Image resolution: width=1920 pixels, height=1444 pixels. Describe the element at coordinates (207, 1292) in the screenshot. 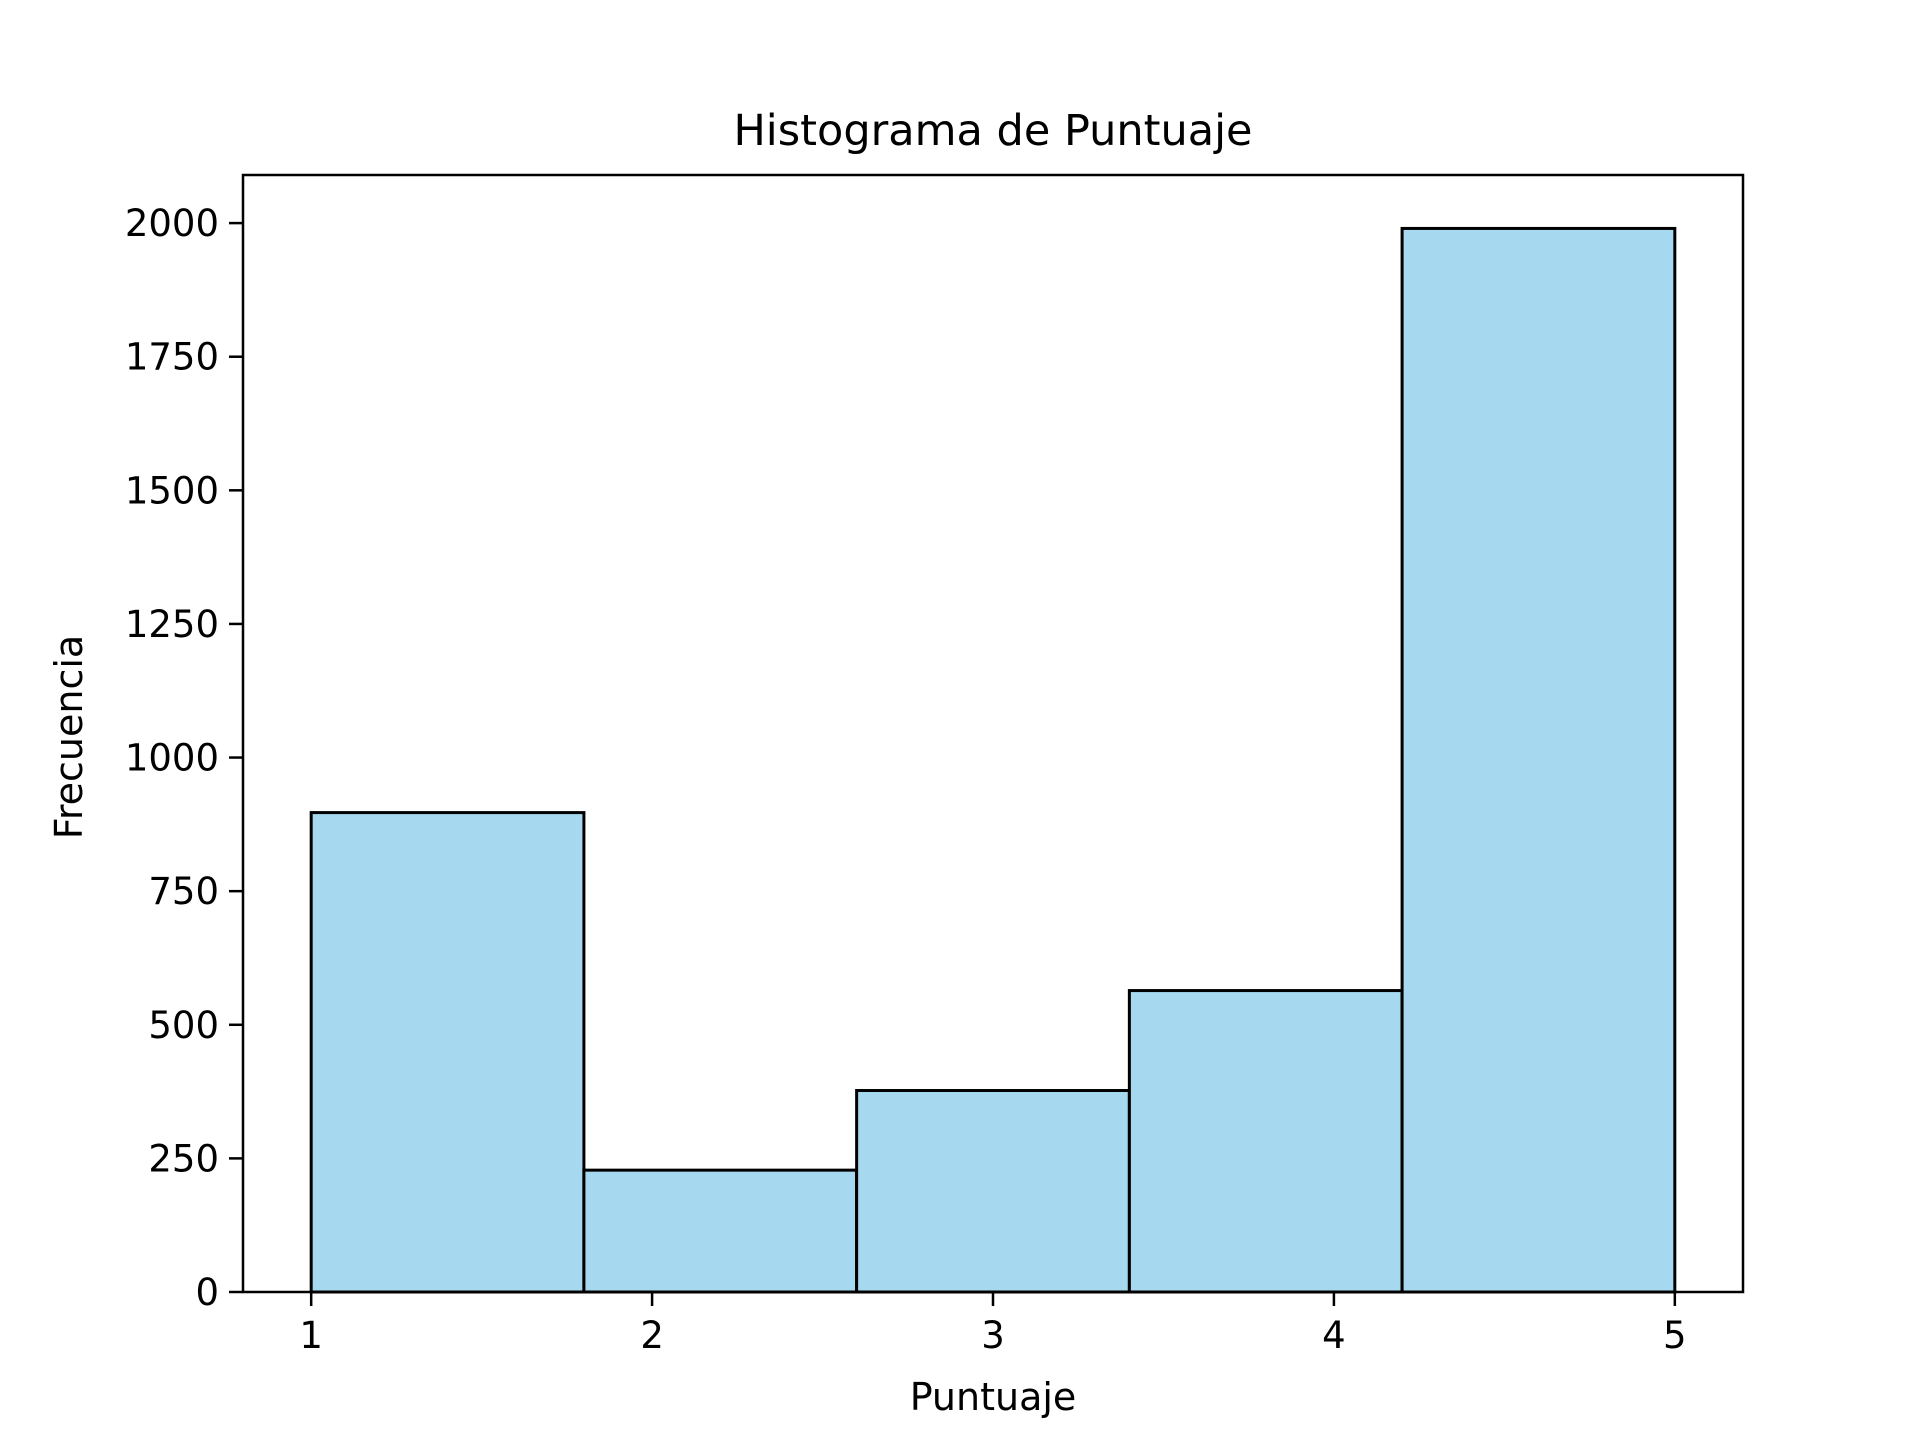

I see `y-tick-label: 0` at that location.